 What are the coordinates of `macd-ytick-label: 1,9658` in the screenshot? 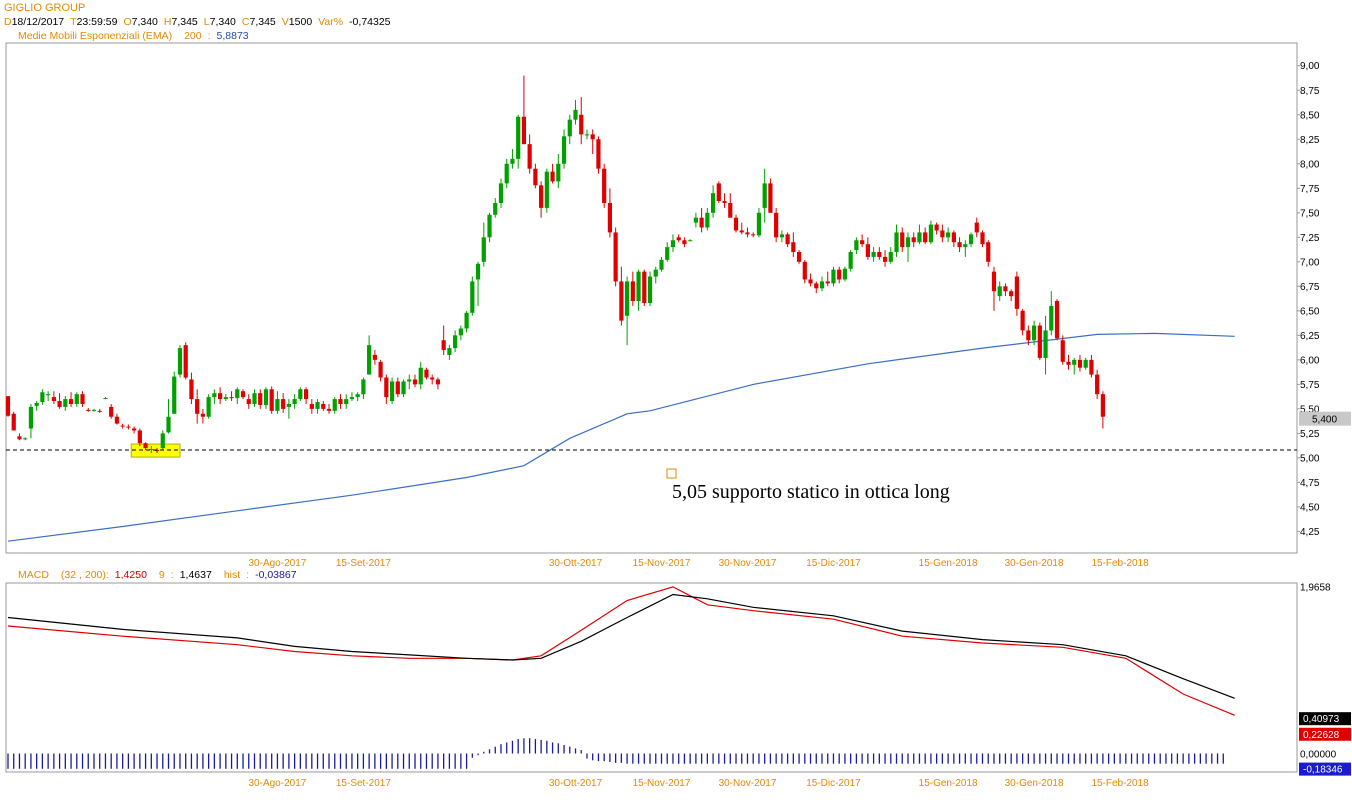 It's located at (1315, 587).